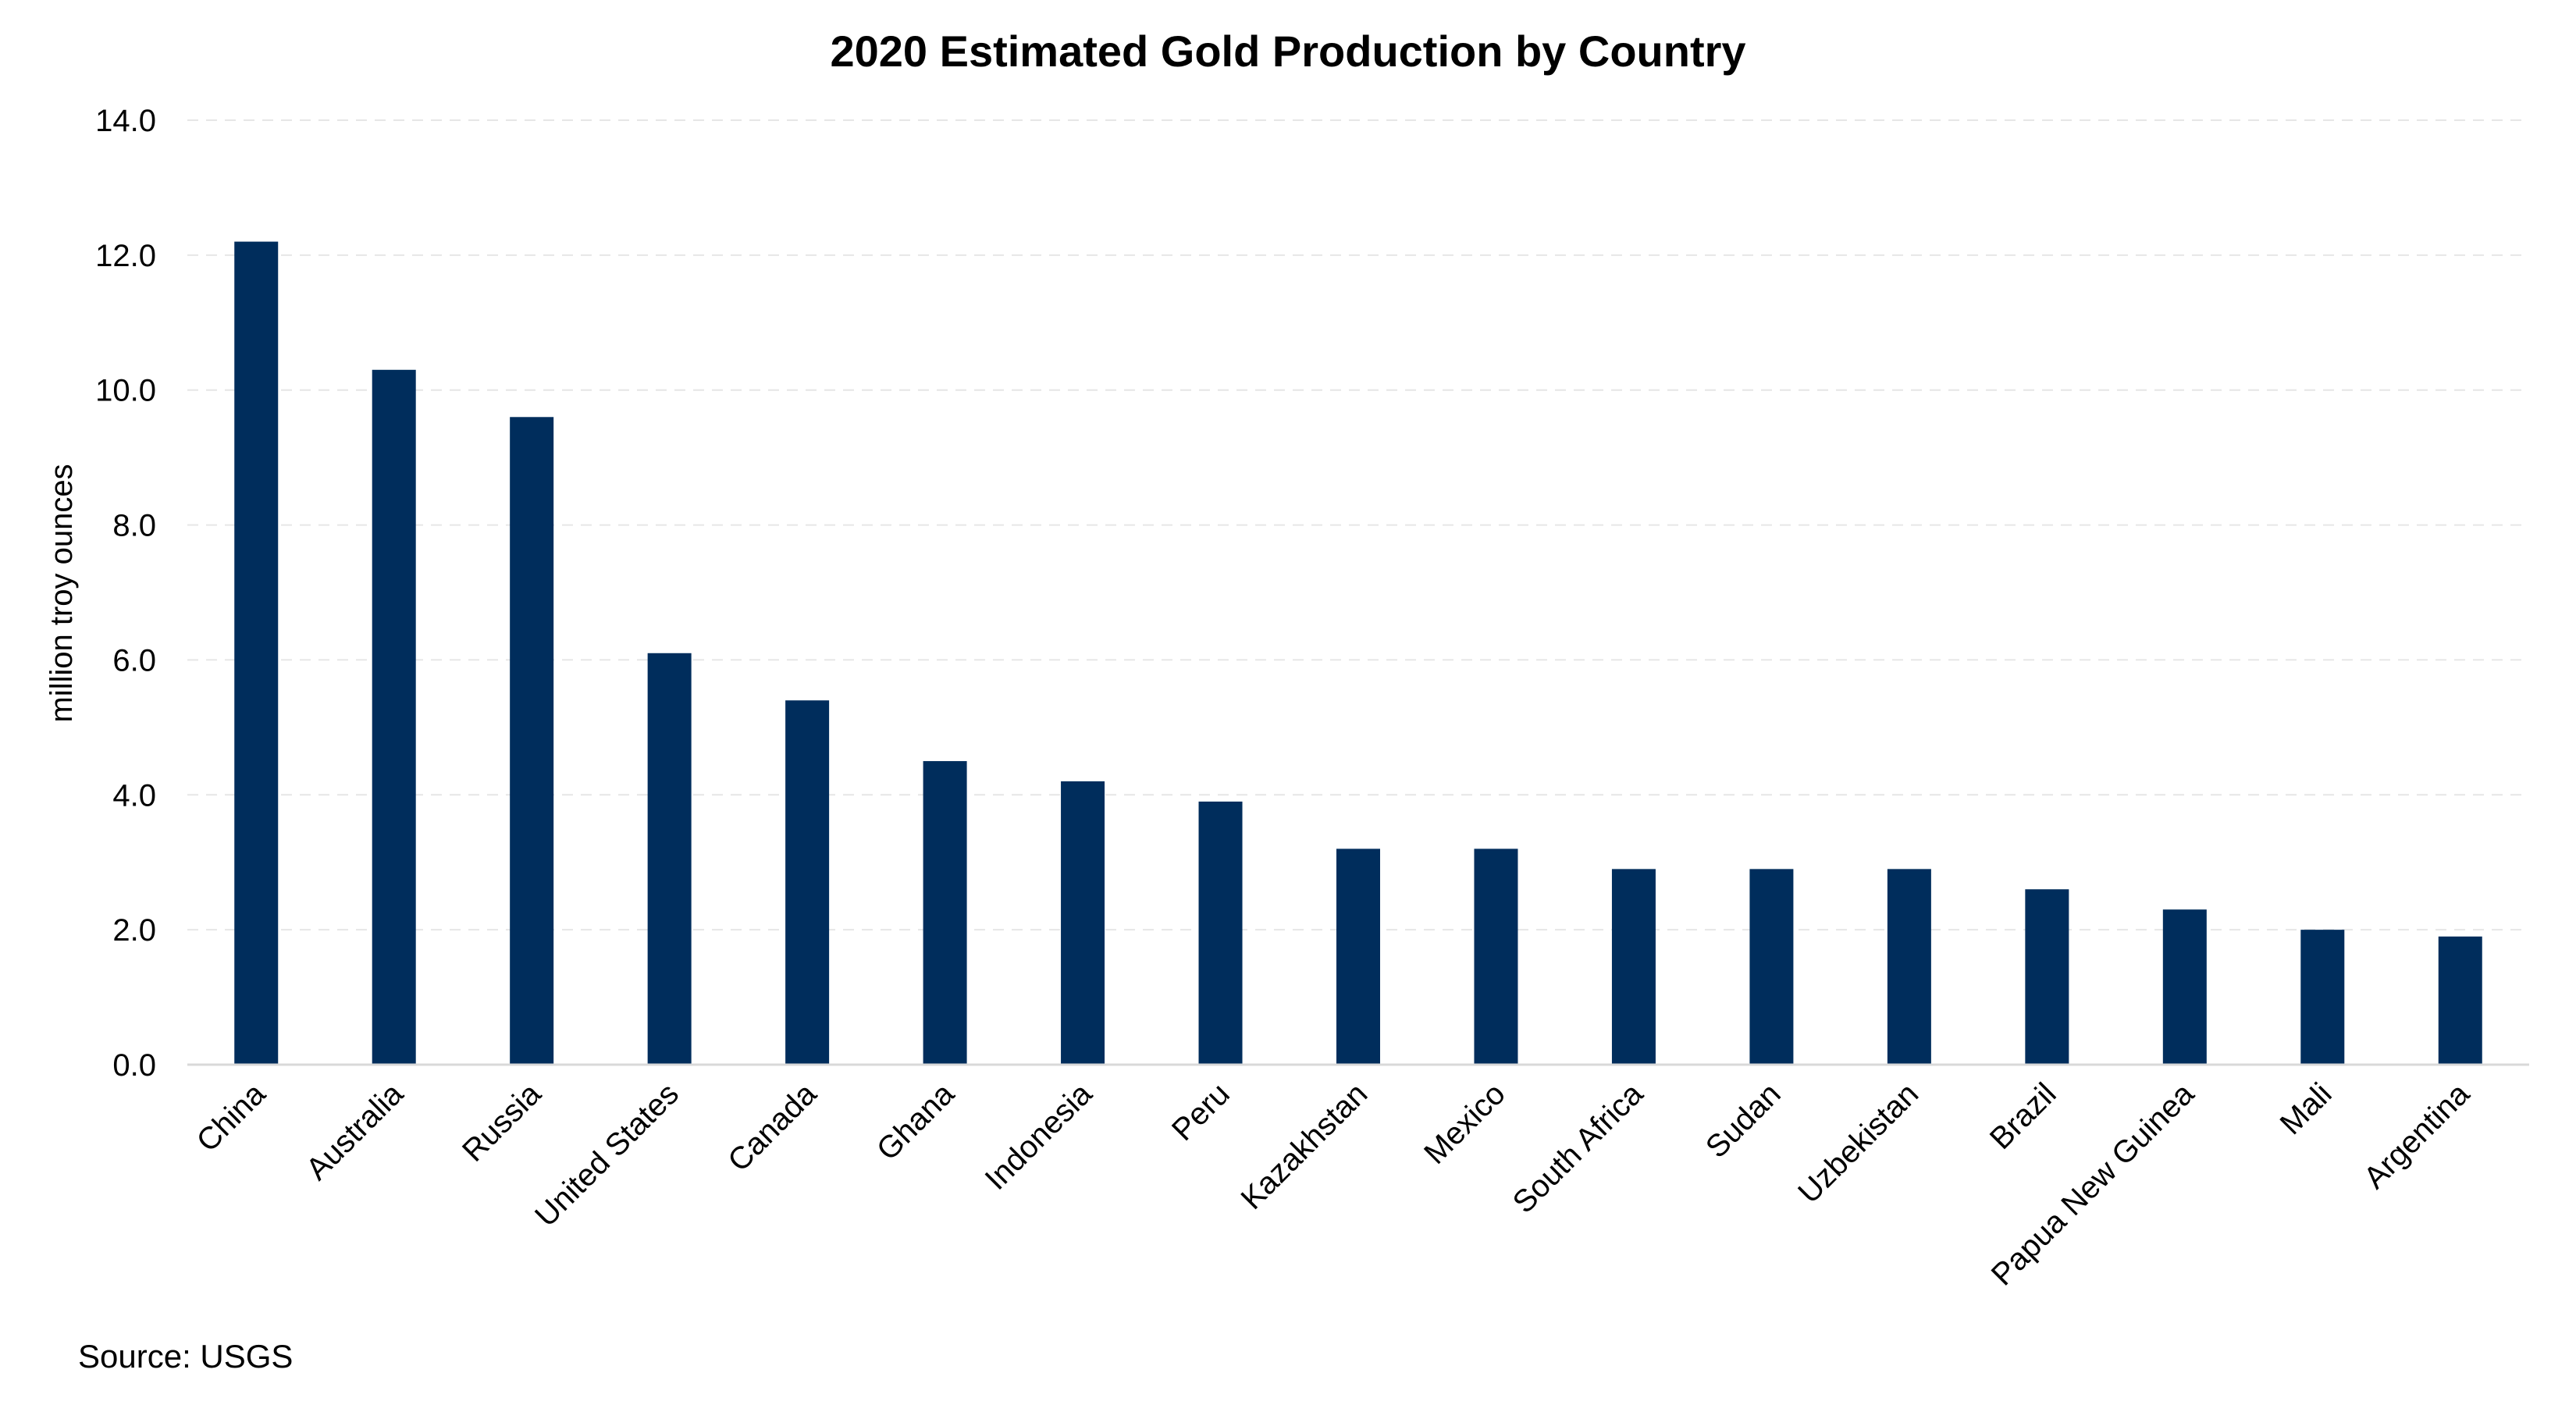  What do you see at coordinates (125, 593) in the screenshot?
I see `y-axis-ticks: 0.0 2.0 4.0 6.0 8.0 10.0 12.0 14.0` at bounding box center [125, 593].